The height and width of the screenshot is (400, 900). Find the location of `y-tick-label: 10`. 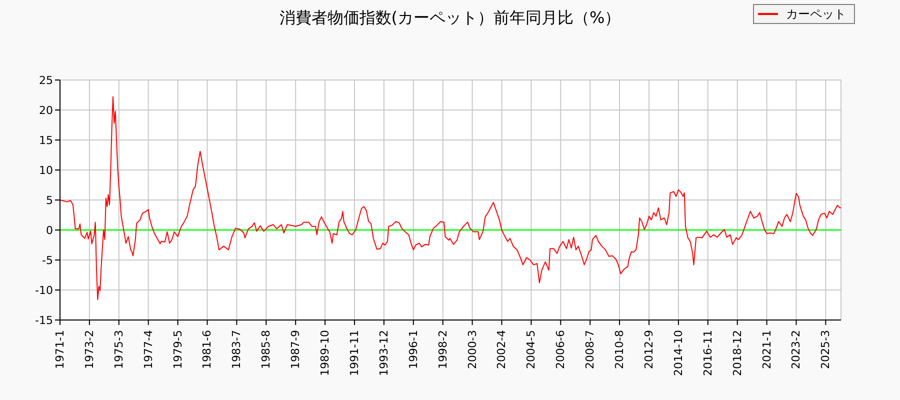

y-tick-label: 10 is located at coordinates (46, 170).